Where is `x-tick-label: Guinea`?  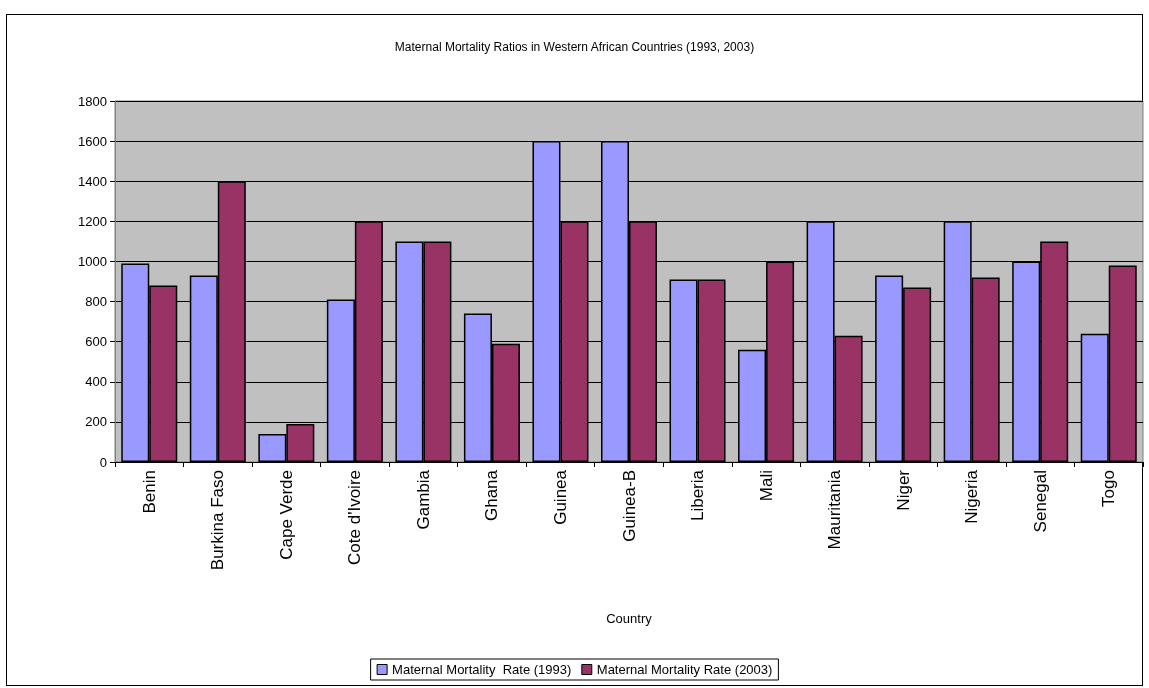 x-tick-label: Guinea is located at coordinates (560, 497).